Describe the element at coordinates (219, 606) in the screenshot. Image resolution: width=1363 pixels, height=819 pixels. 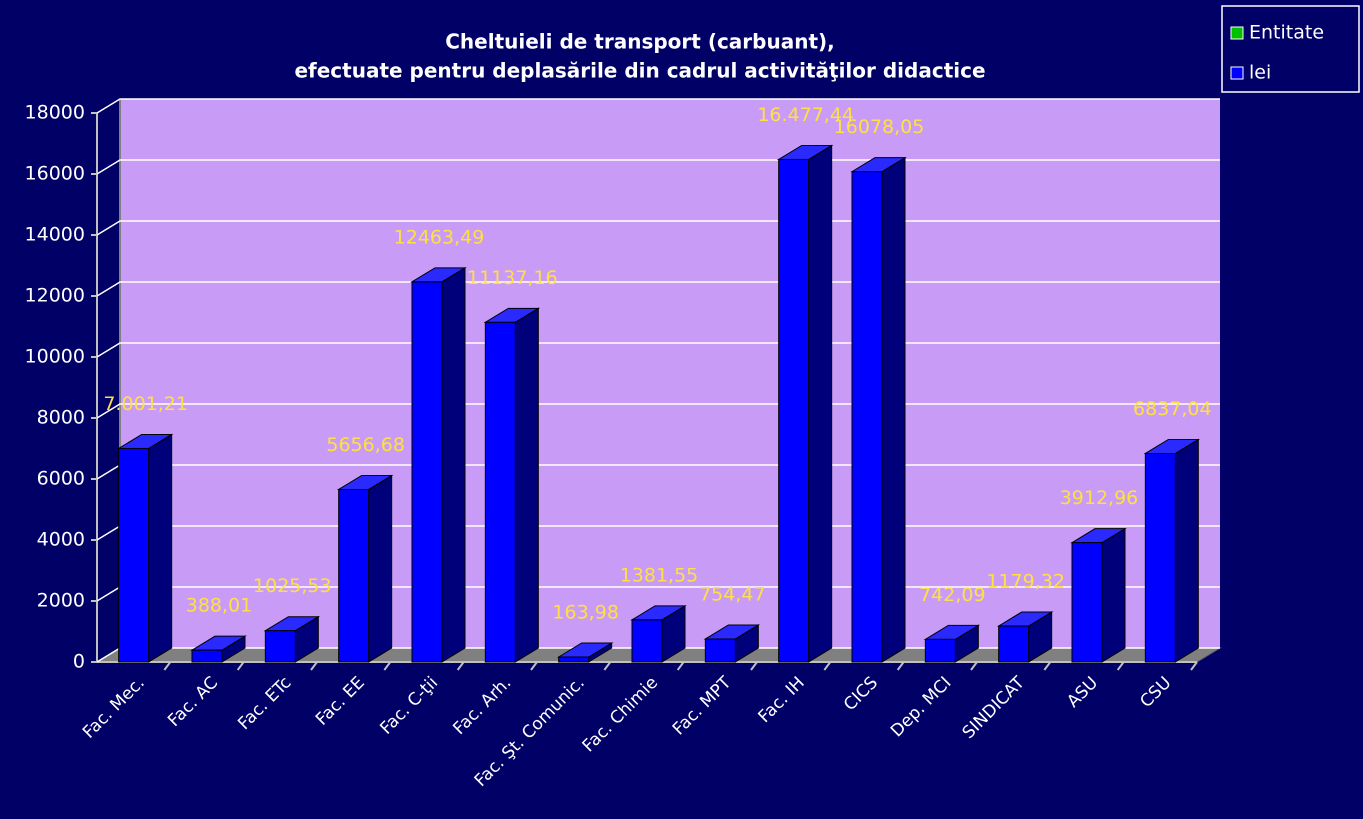
I see `value-label: 388,01` at that location.